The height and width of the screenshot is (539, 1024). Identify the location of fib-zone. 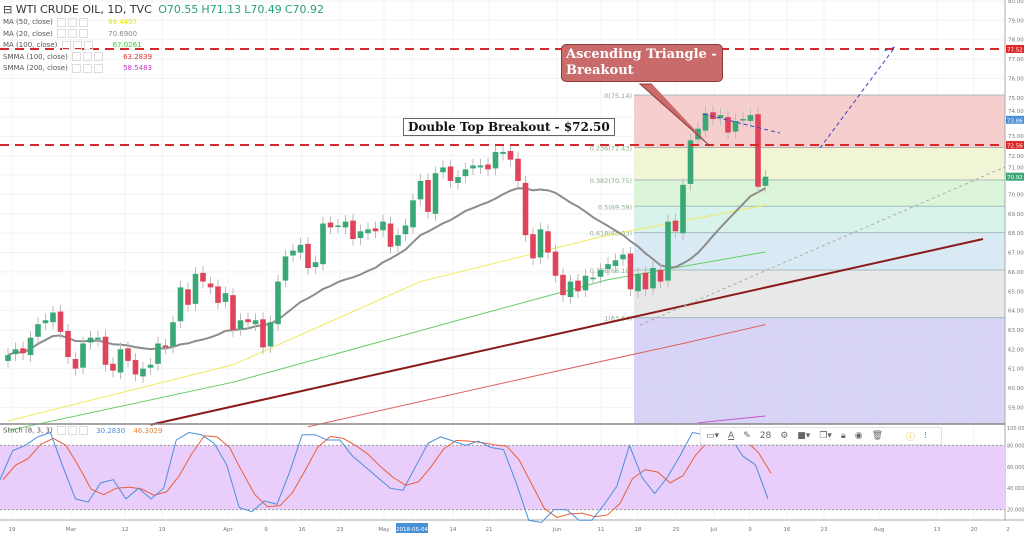
(819, 293).